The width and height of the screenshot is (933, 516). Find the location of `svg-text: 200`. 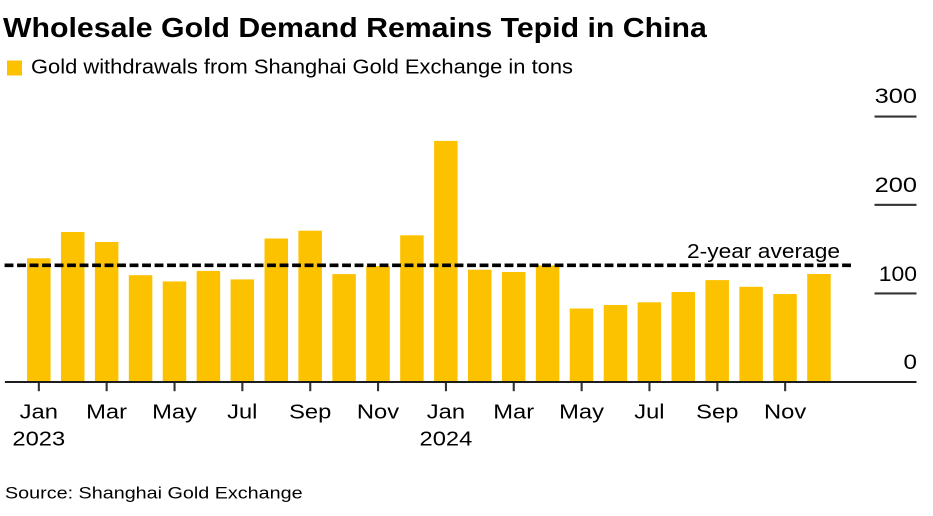

svg-text: 200 is located at coordinates (896, 185).